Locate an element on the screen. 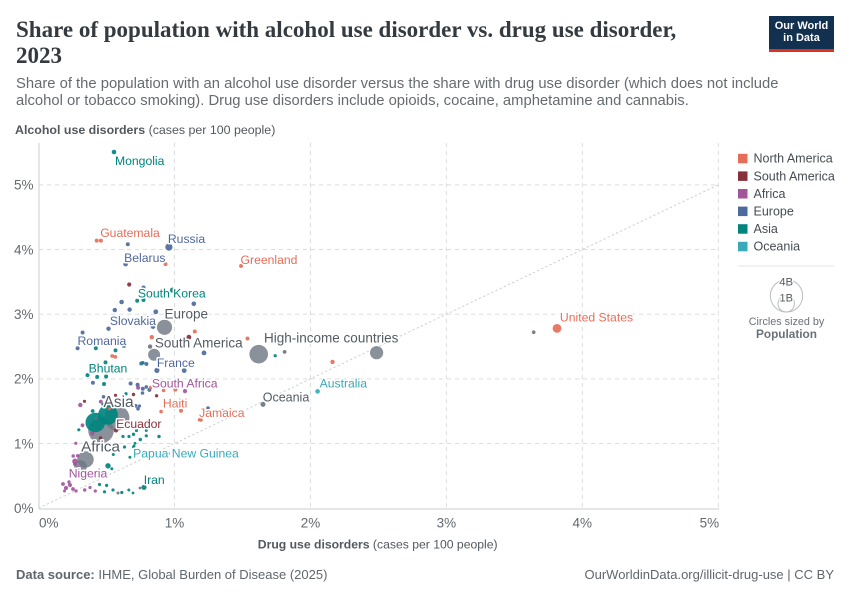 The height and width of the screenshot is (600, 850). svg-text: Mongolia is located at coordinates (140, 161).